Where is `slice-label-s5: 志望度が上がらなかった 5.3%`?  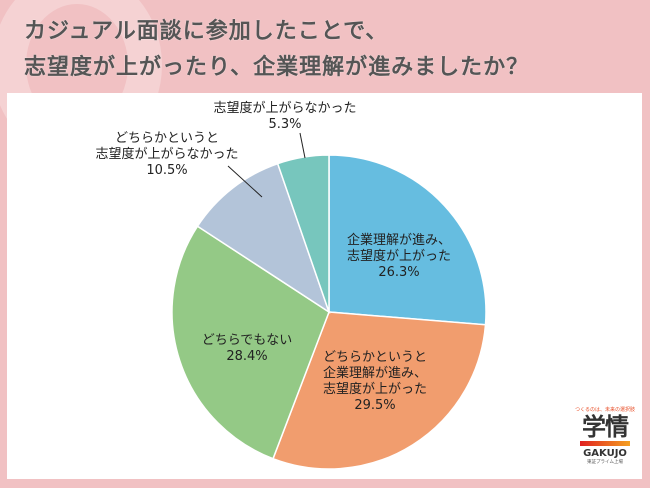 slice-label-s5: 志望度が上がらなかった 5.3% is located at coordinates (284, 117).